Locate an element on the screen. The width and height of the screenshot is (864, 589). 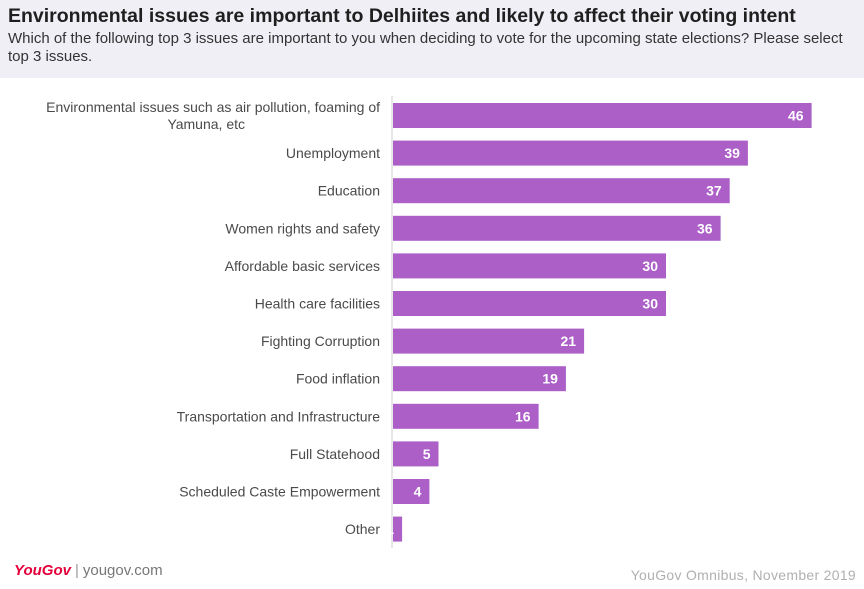
category-label-line-8-0: Transportation and Infrastructure is located at coordinates (279, 416).